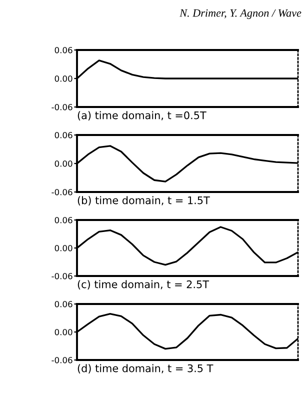  What do you see at coordinates (144, 285) in the screenshot?
I see `x-axis-title: (c) time domain, t = 2.5T` at bounding box center [144, 285].